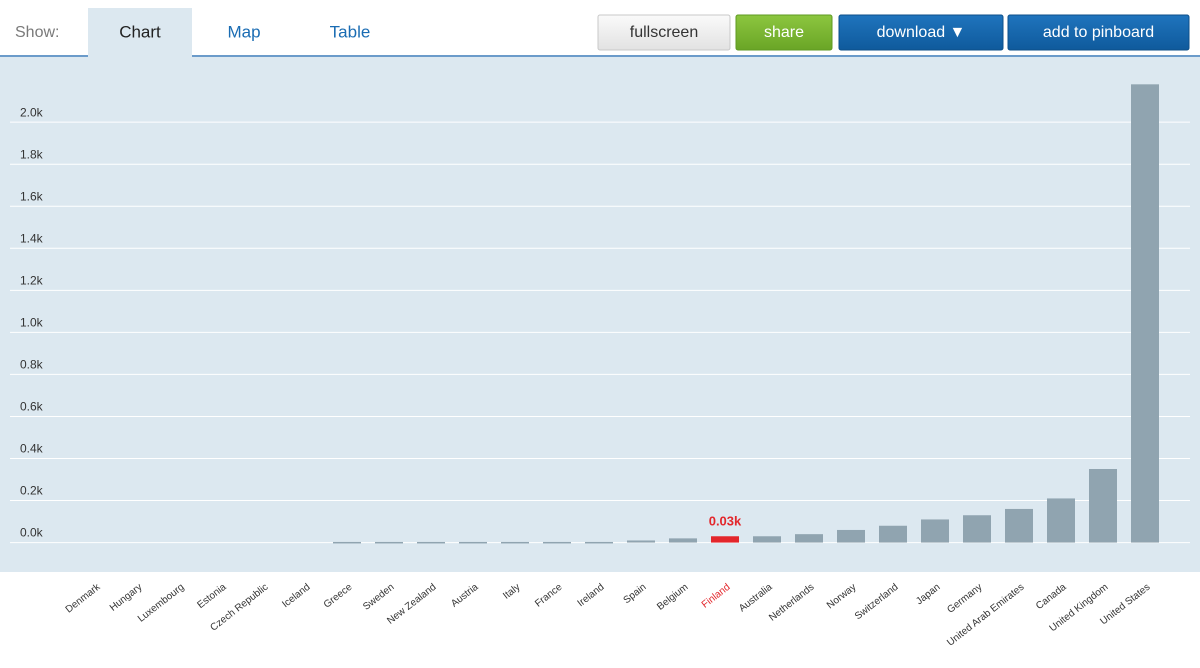 The height and width of the screenshot is (668, 1200). I want to click on x-tick-label: Australia, so click(756, 598).